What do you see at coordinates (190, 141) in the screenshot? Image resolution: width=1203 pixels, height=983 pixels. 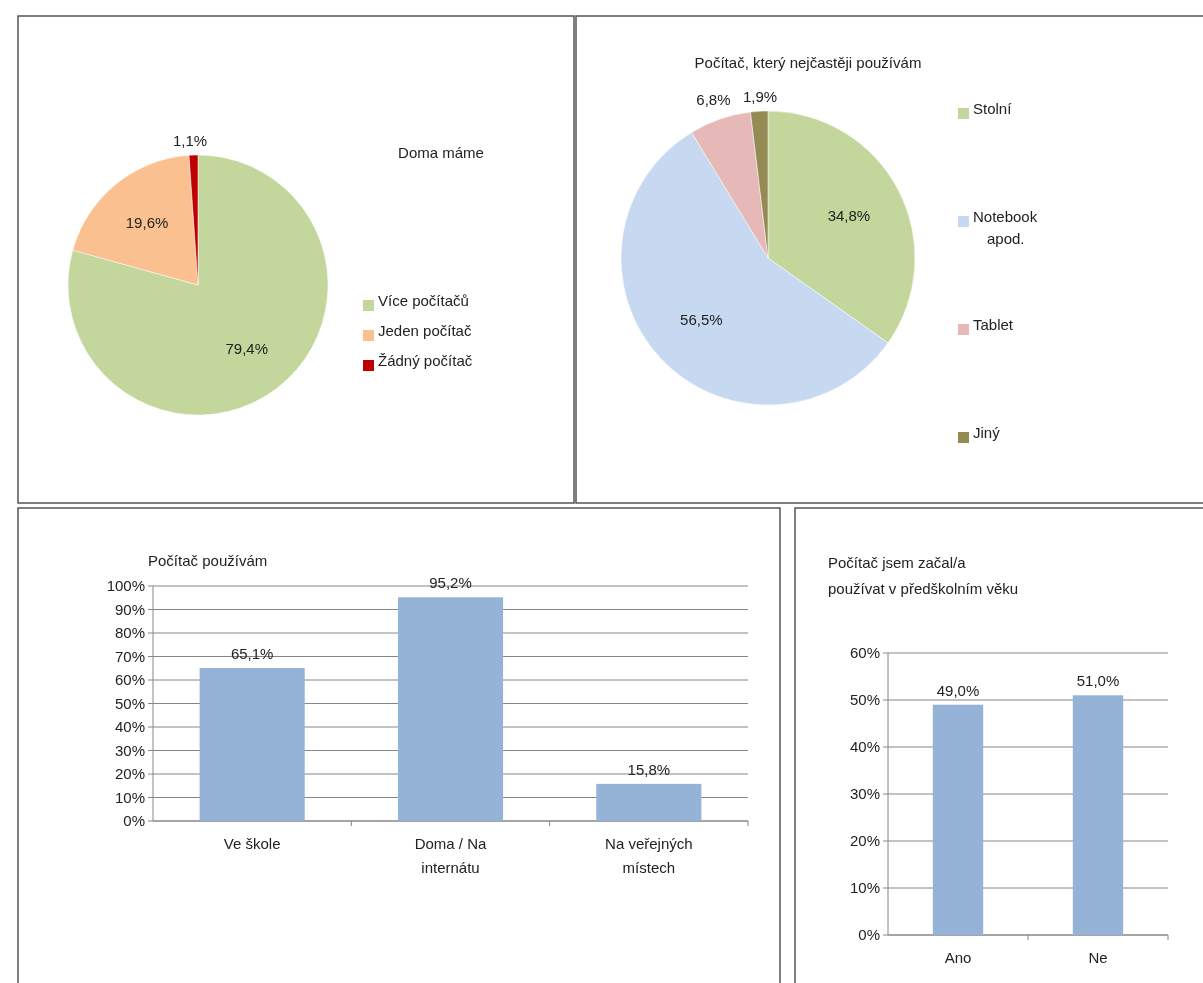 I see `data-label: 1,1%` at bounding box center [190, 141].